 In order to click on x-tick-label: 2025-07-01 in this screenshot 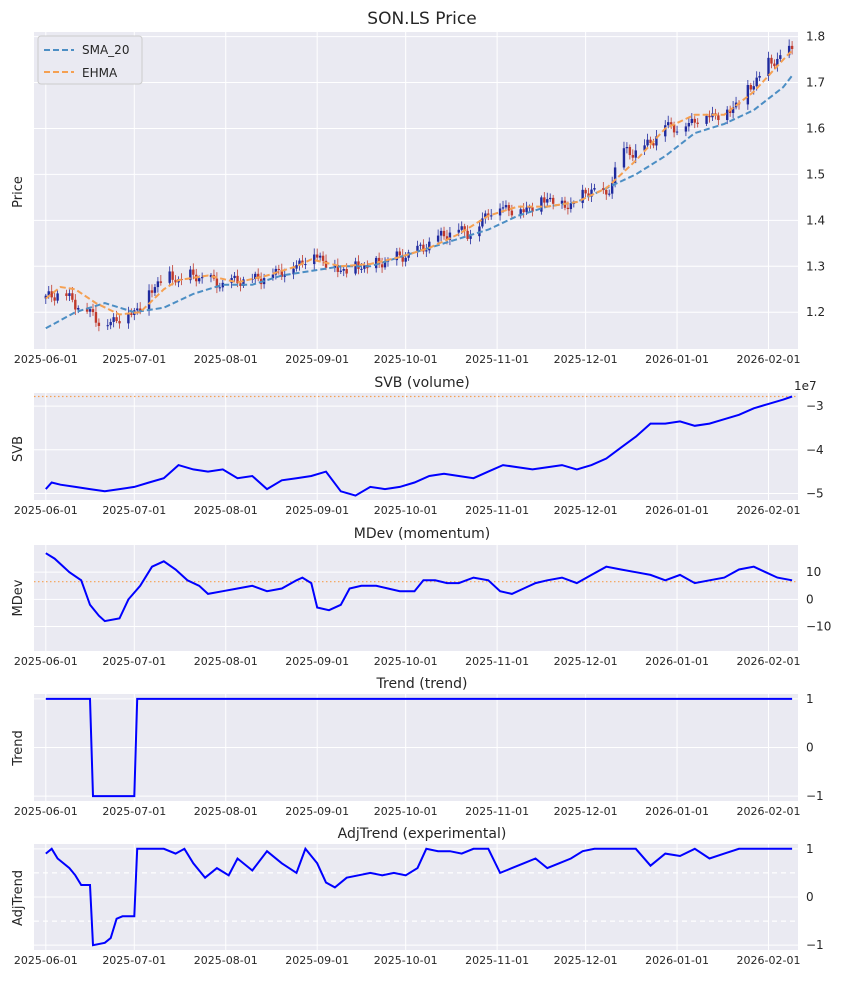, I will do `click(134, 811)`.